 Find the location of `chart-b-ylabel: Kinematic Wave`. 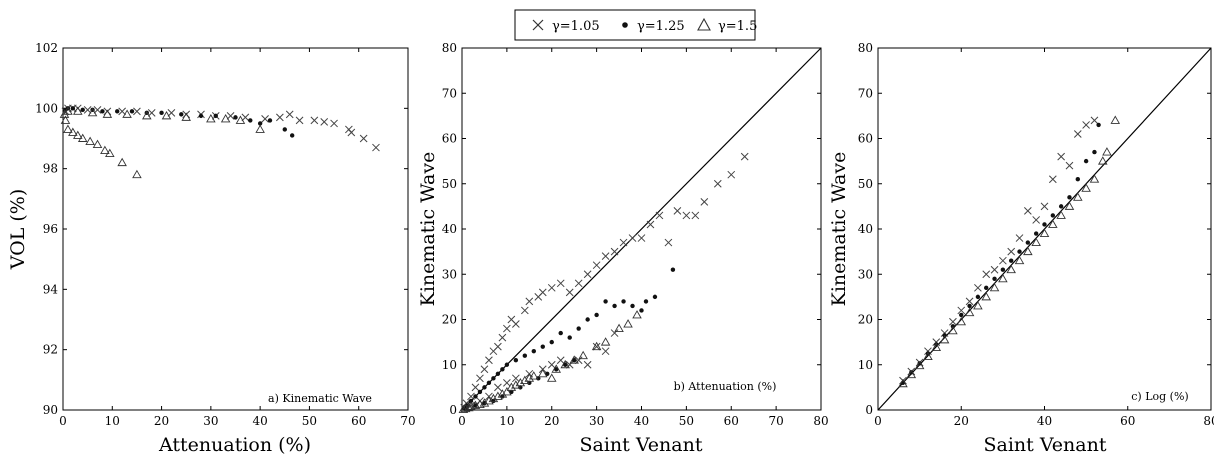

chart-b-ylabel: Kinematic Wave is located at coordinates (428, 229).